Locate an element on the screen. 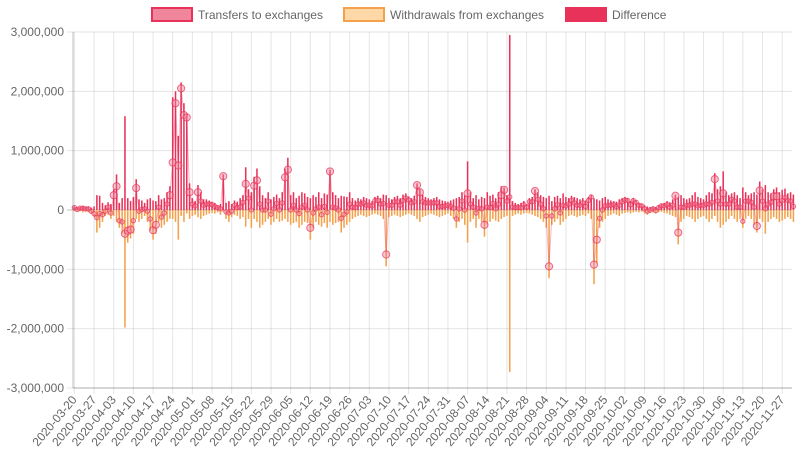 The width and height of the screenshot is (798, 455). legend-label: Withdrawals from exchanges is located at coordinates (467, 15).